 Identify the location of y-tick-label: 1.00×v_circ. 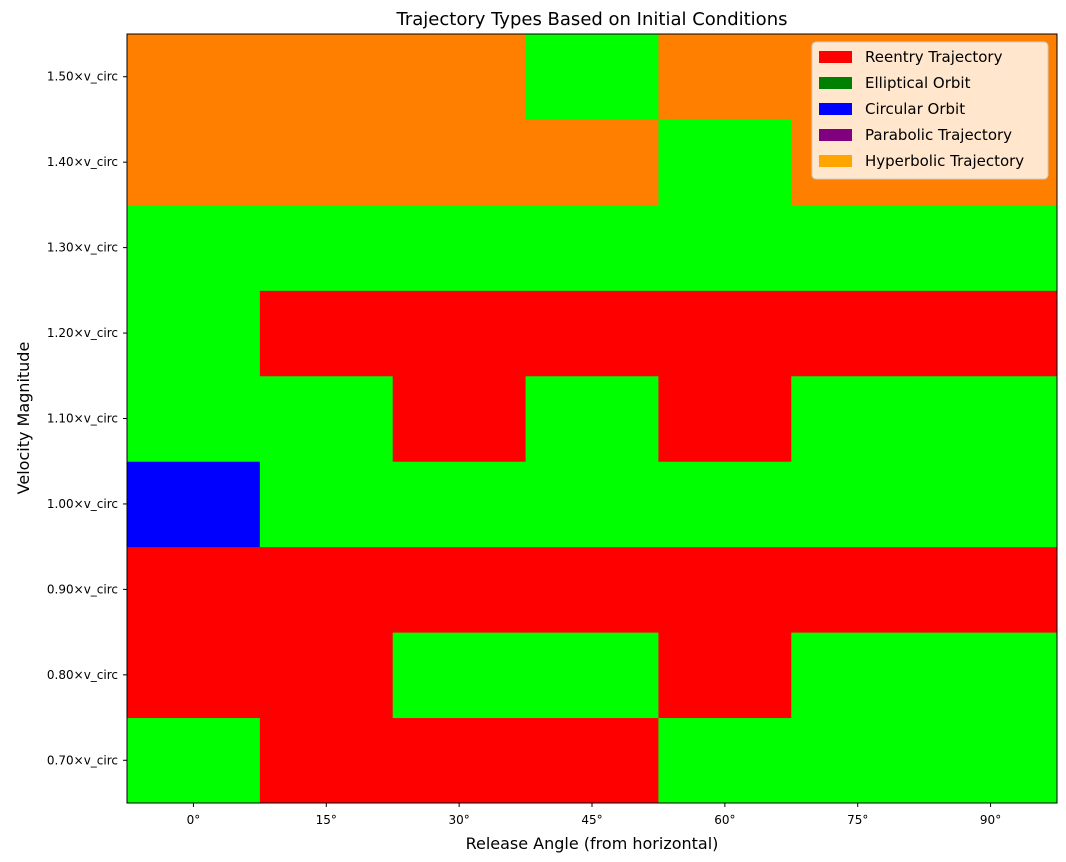
(82, 504).